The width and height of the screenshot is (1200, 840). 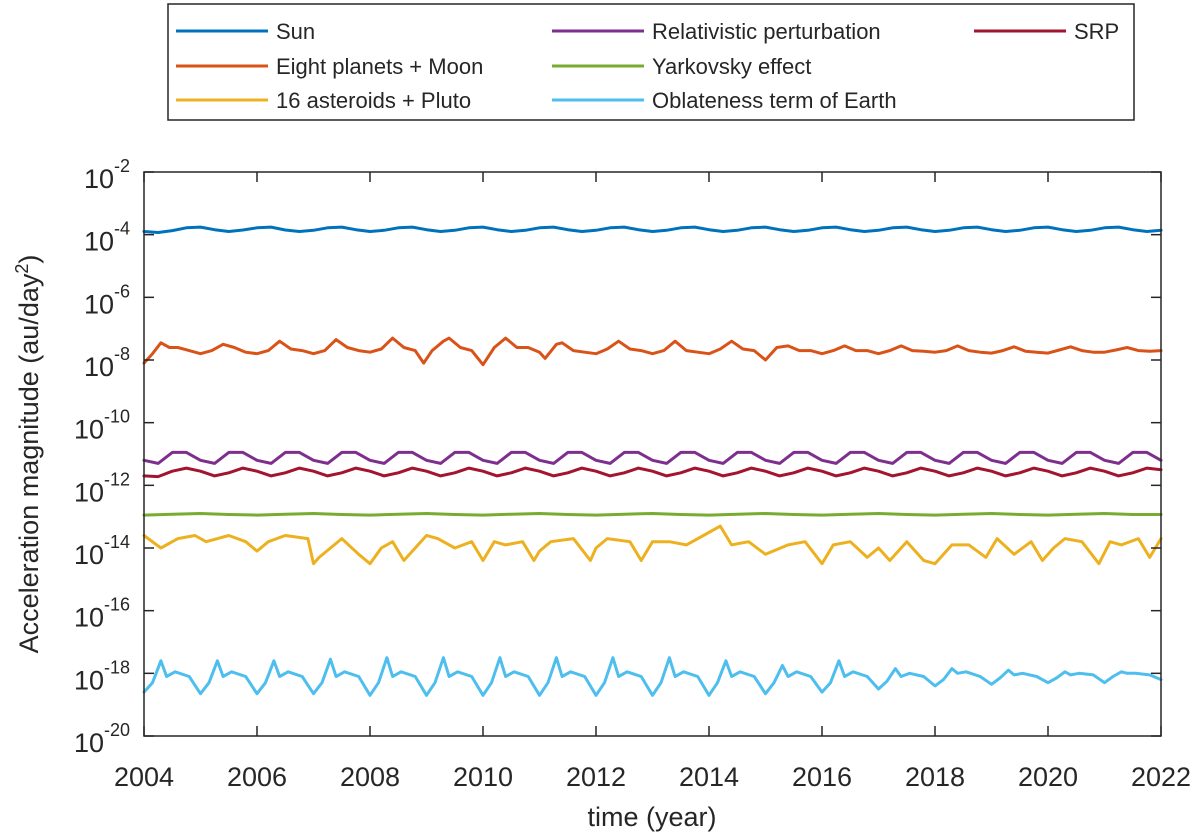 I want to click on y-tick-label: 10⁻²⁰, so click(x=102, y=739).